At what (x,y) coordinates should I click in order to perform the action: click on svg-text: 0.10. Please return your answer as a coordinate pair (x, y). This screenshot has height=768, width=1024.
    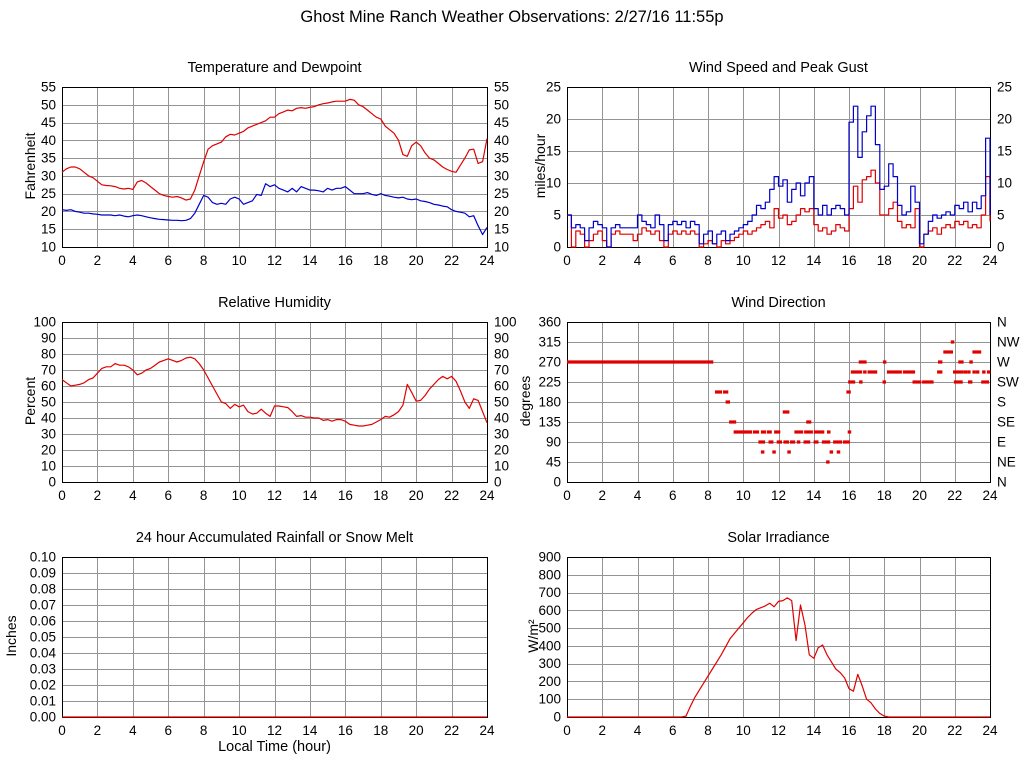
    Looking at the image, I should click on (43, 557).